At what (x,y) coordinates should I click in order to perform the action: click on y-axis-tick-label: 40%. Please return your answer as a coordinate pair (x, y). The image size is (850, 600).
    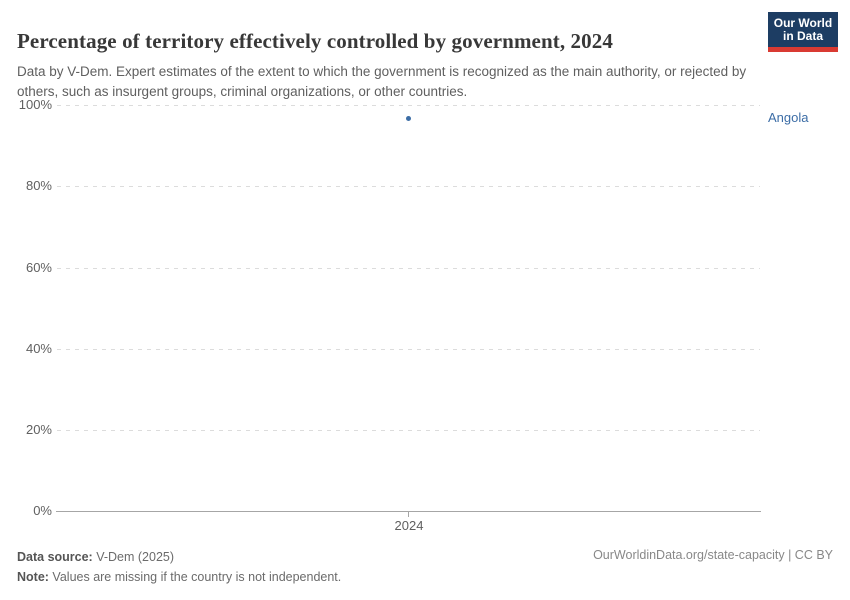
    Looking at the image, I should click on (38, 348).